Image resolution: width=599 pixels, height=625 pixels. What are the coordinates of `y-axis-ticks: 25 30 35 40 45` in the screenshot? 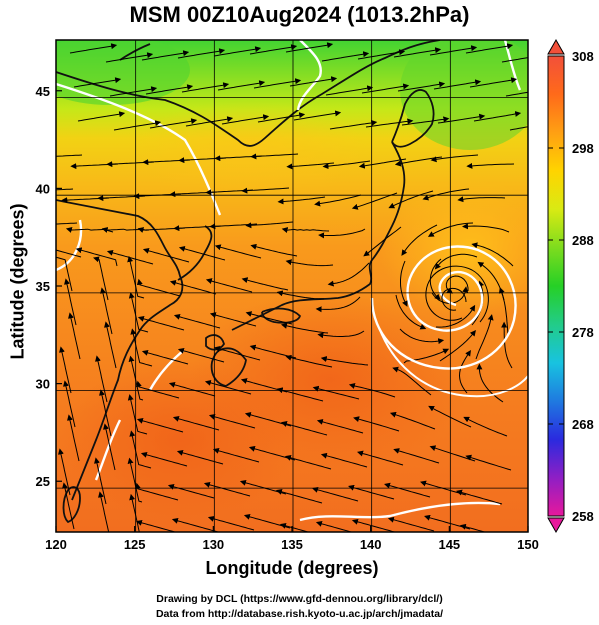 It's located at (49, 286).